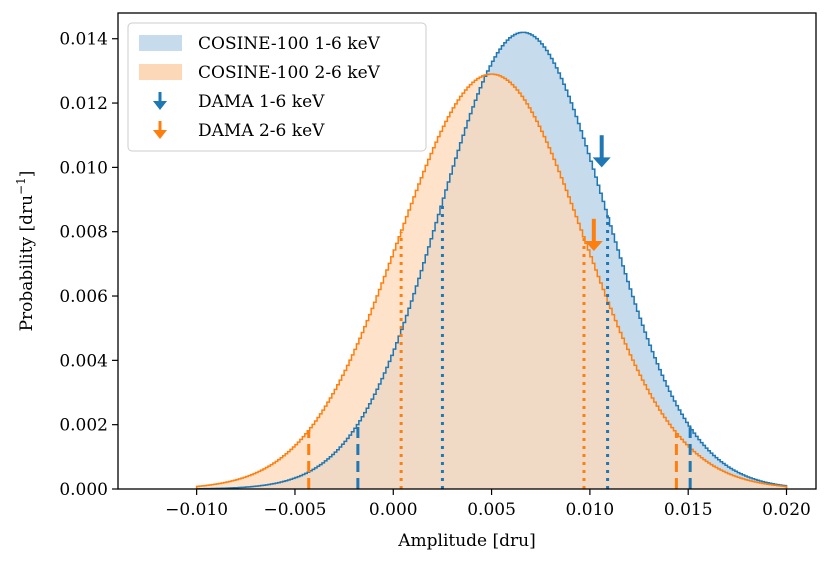 This screenshot has height=568, width=830. What do you see at coordinates (590, 510) in the screenshot?
I see `x-tick-label: 0.010` at bounding box center [590, 510].